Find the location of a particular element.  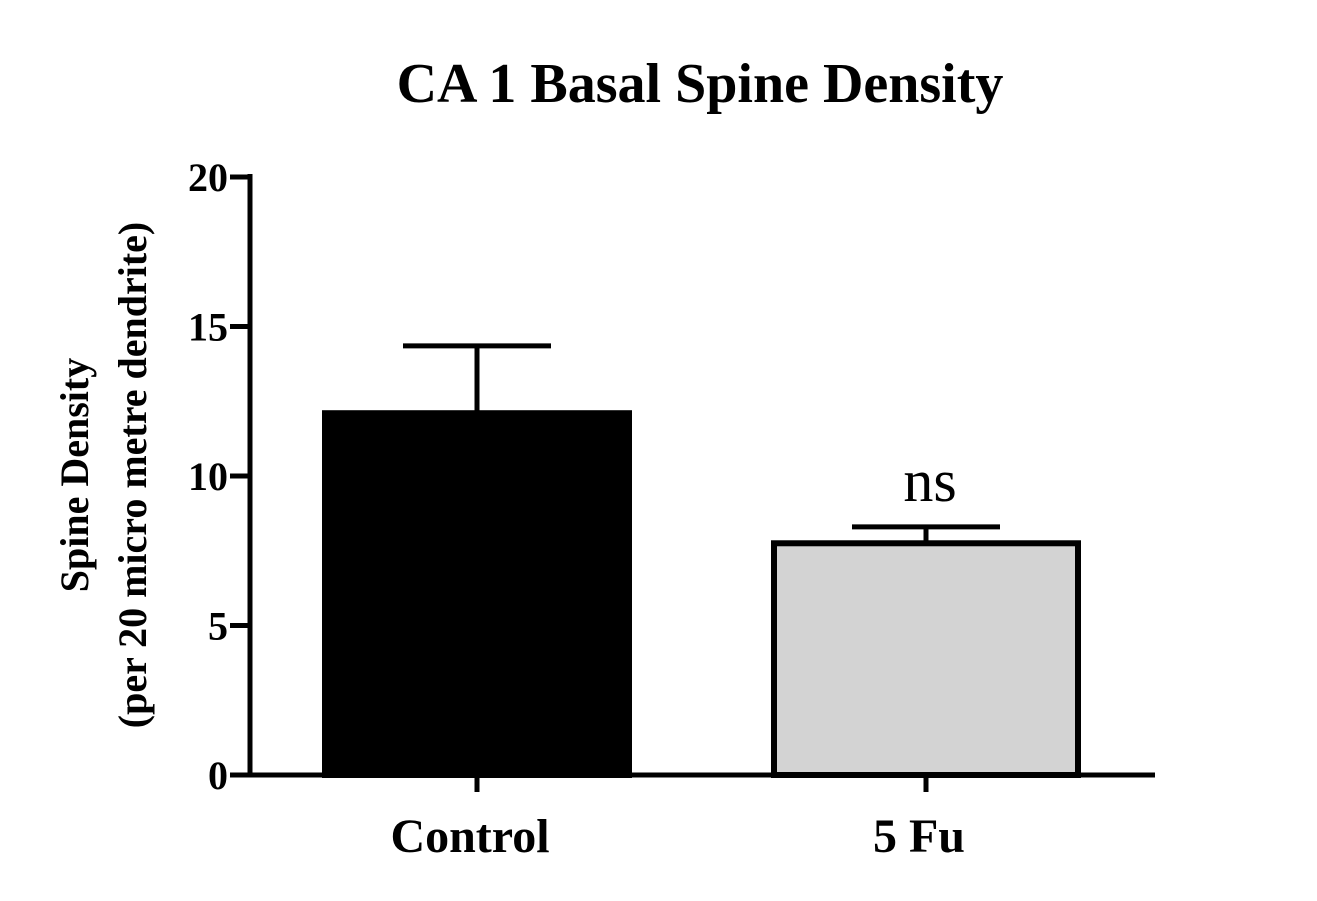

y-tick-label: 0 is located at coordinates (218, 775).